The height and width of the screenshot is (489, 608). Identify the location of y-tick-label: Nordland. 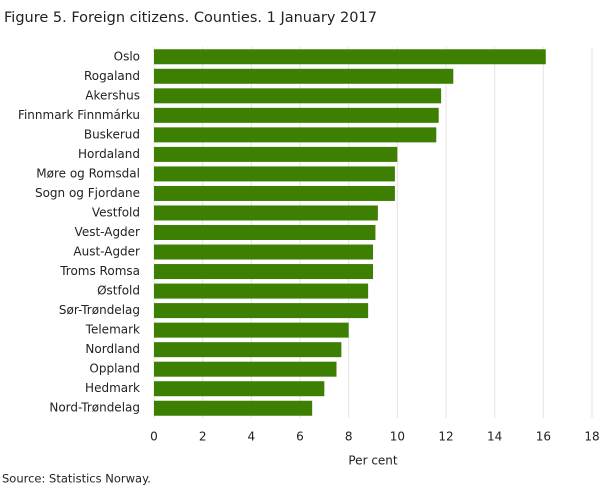
(112, 349).